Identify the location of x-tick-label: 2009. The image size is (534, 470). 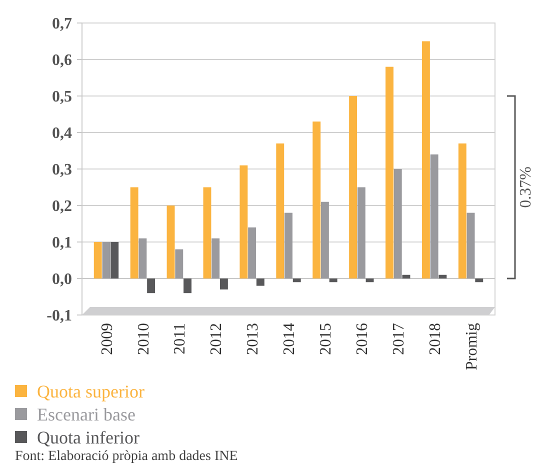
(107, 339).